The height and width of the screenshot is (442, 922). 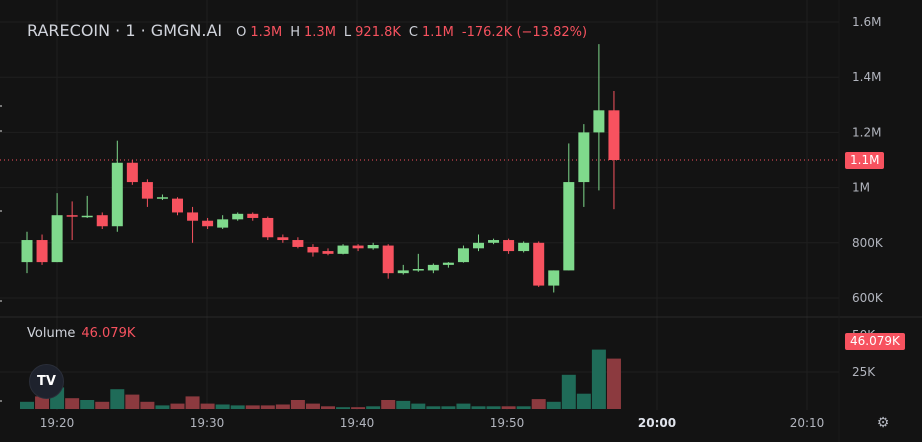 What do you see at coordinates (868, 298) in the screenshot?
I see `price-tick-label: 600K` at bounding box center [868, 298].